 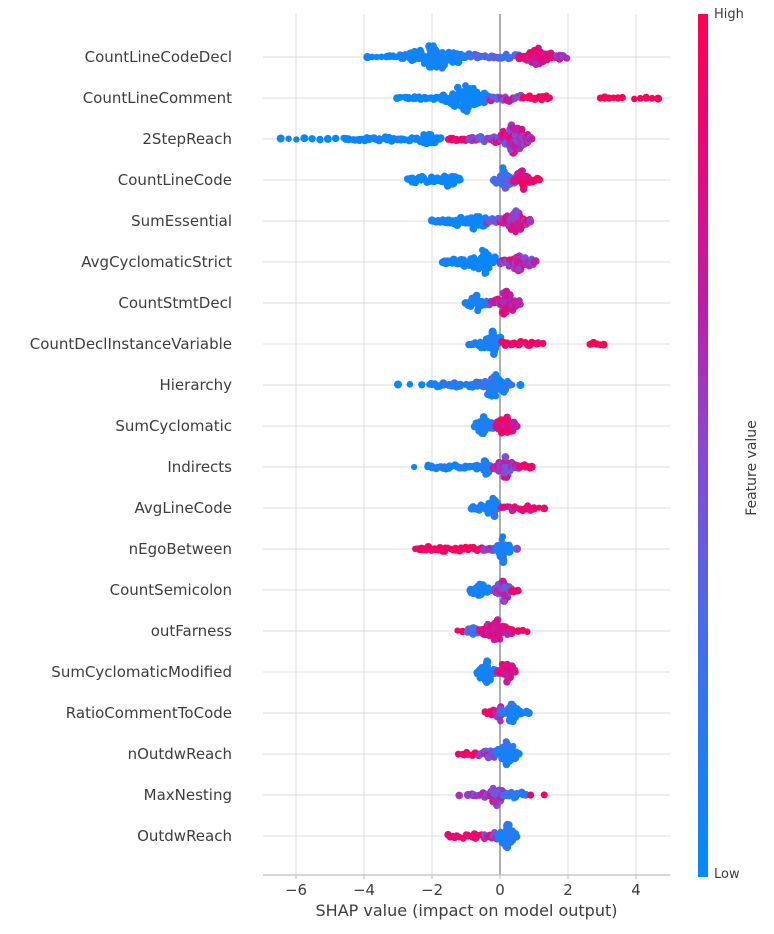 I want to click on feature-label: nOutdwReach, so click(x=179, y=754).